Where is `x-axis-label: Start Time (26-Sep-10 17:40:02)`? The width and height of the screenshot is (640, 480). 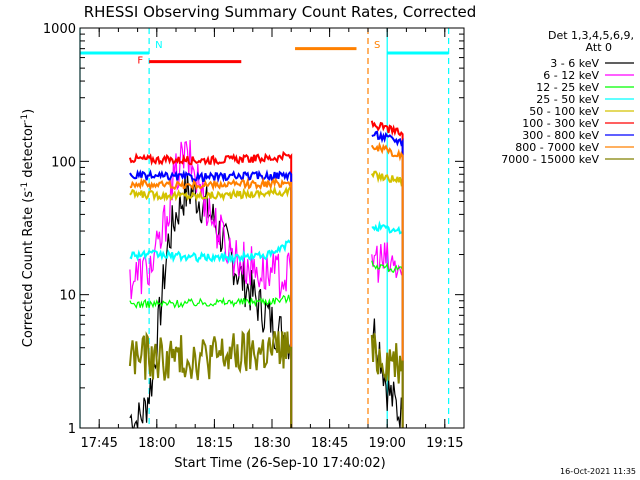
x-axis-label: Start Time (26-Sep-10 17:40:02) is located at coordinates (279, 463).